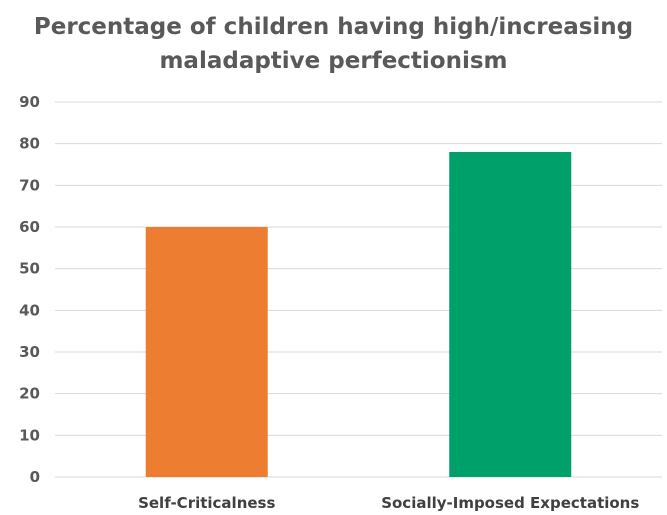 This screenshot has height=515, width=667. I want to click on x-category-label: Socially-Imposed Expectations, so click(510, 503).